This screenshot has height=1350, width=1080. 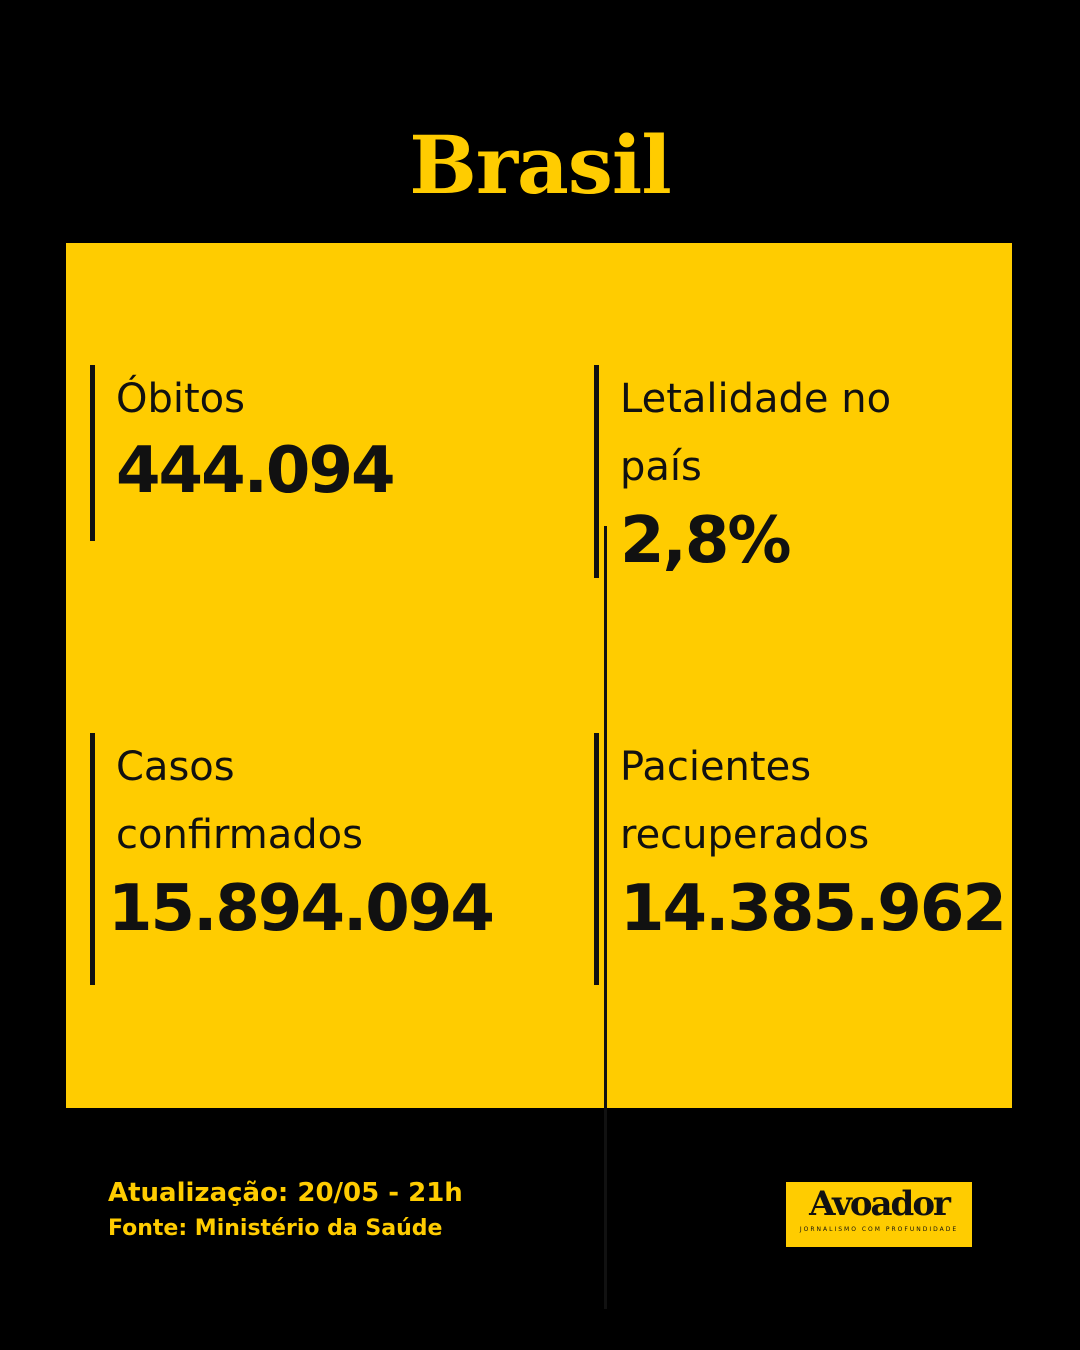 What do you see at coordinates (813, 909) in the screenshot?
I see `stat-value: 14.385.962` at bounding box center [813, 909].